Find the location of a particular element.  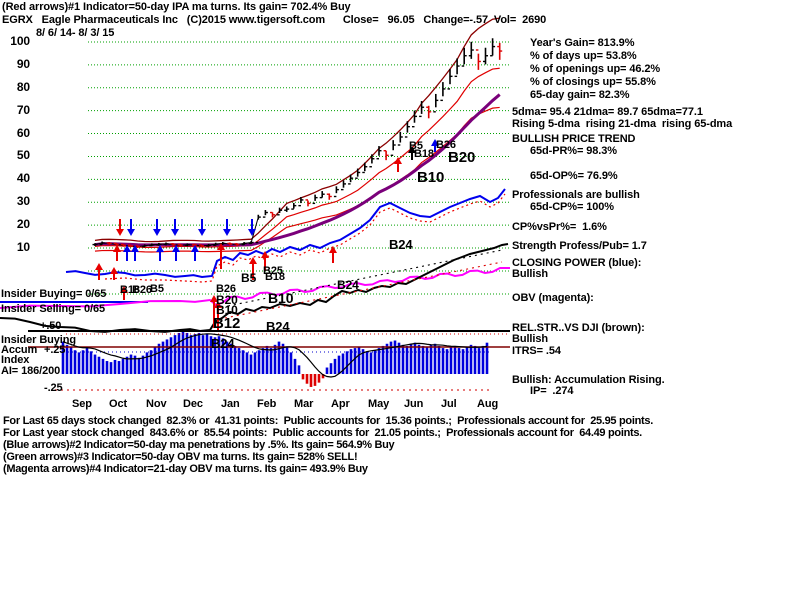

y-axis-tick: 50 is located at coordinates (23, 155).